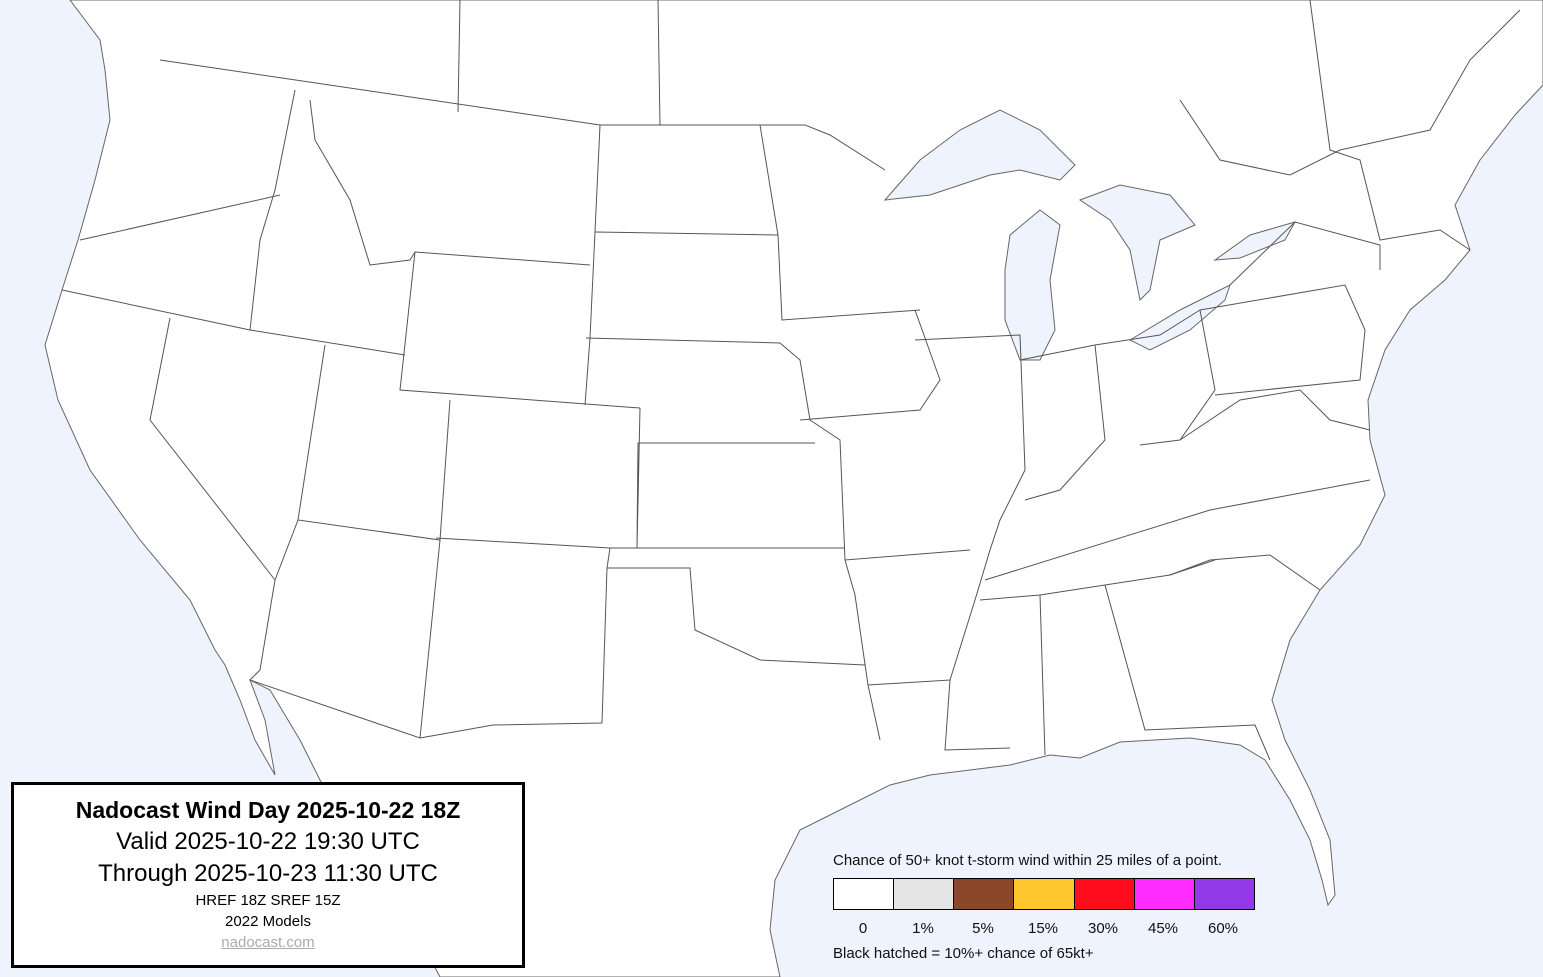 The height and width of the screenshot is (977, 1543). Describe the element at coordinates (863, 928) in the screenshot. I see `legend-tick-label: 0` at that location.